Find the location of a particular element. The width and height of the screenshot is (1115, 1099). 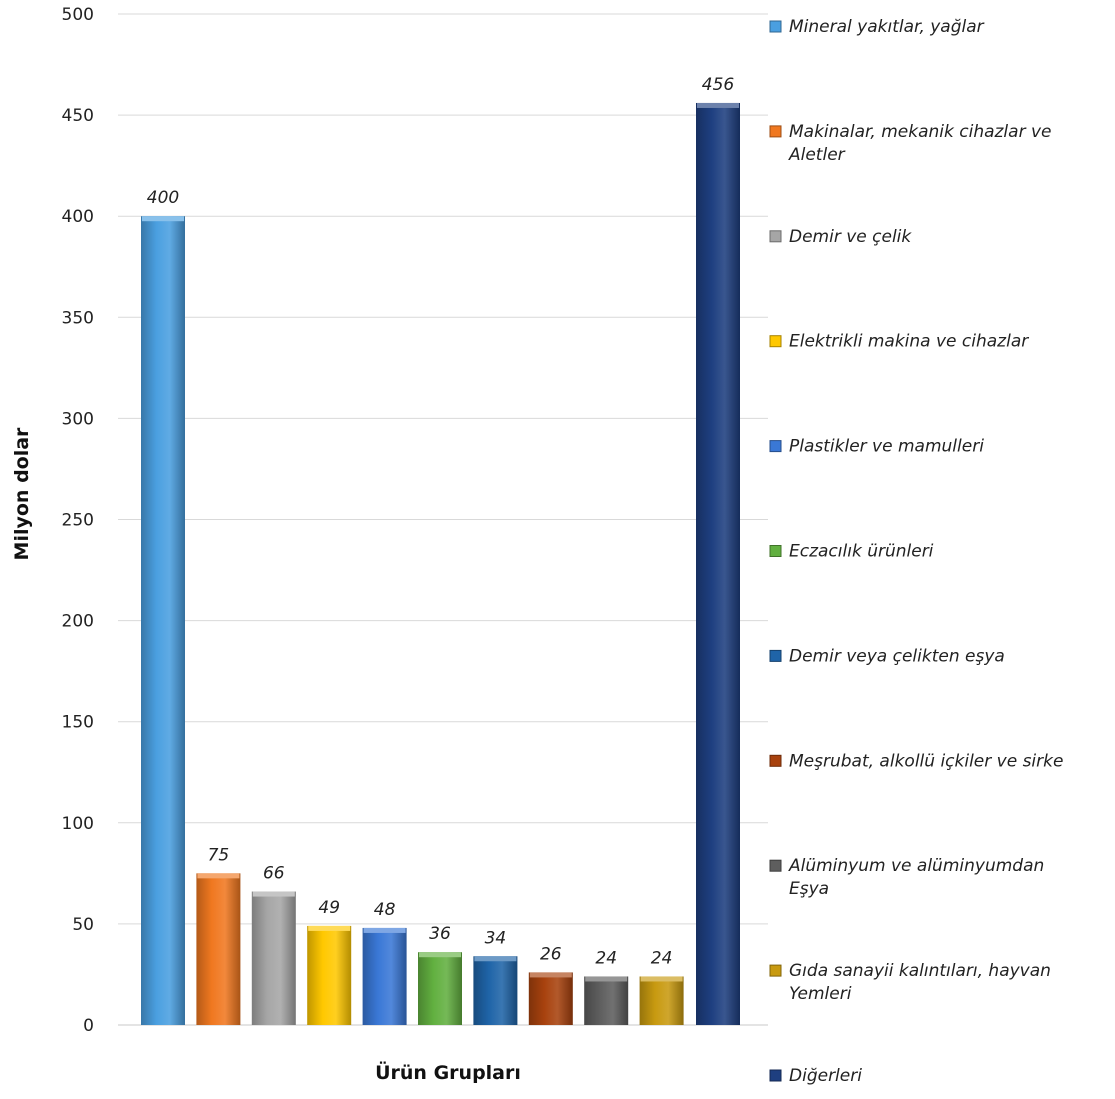

data-label: 26 is located at coordinates (551, 954).